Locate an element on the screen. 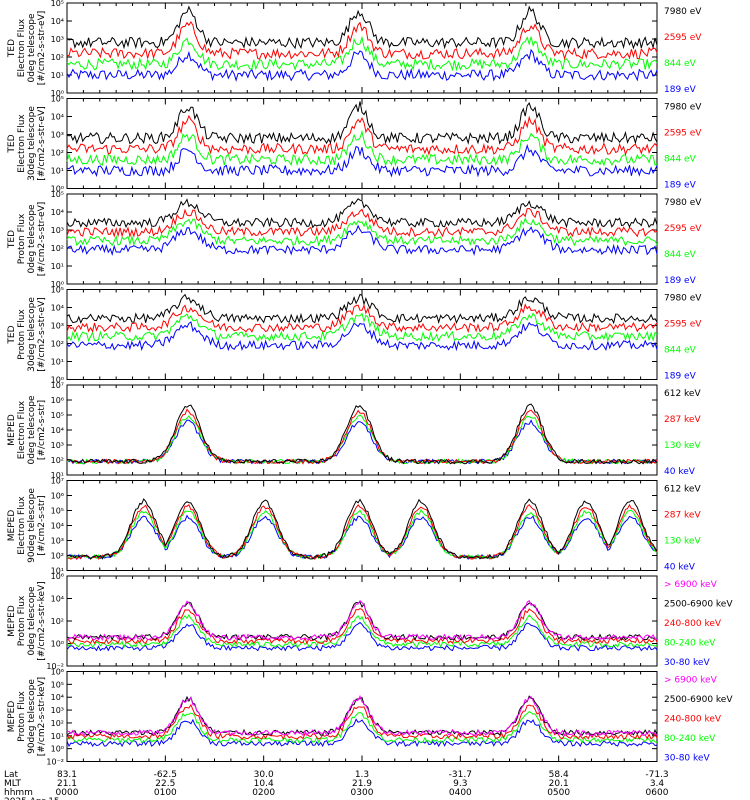 This screenshot has height=800, width=750. x-tick-label: 22.5 is located at coordinates (165, 784).